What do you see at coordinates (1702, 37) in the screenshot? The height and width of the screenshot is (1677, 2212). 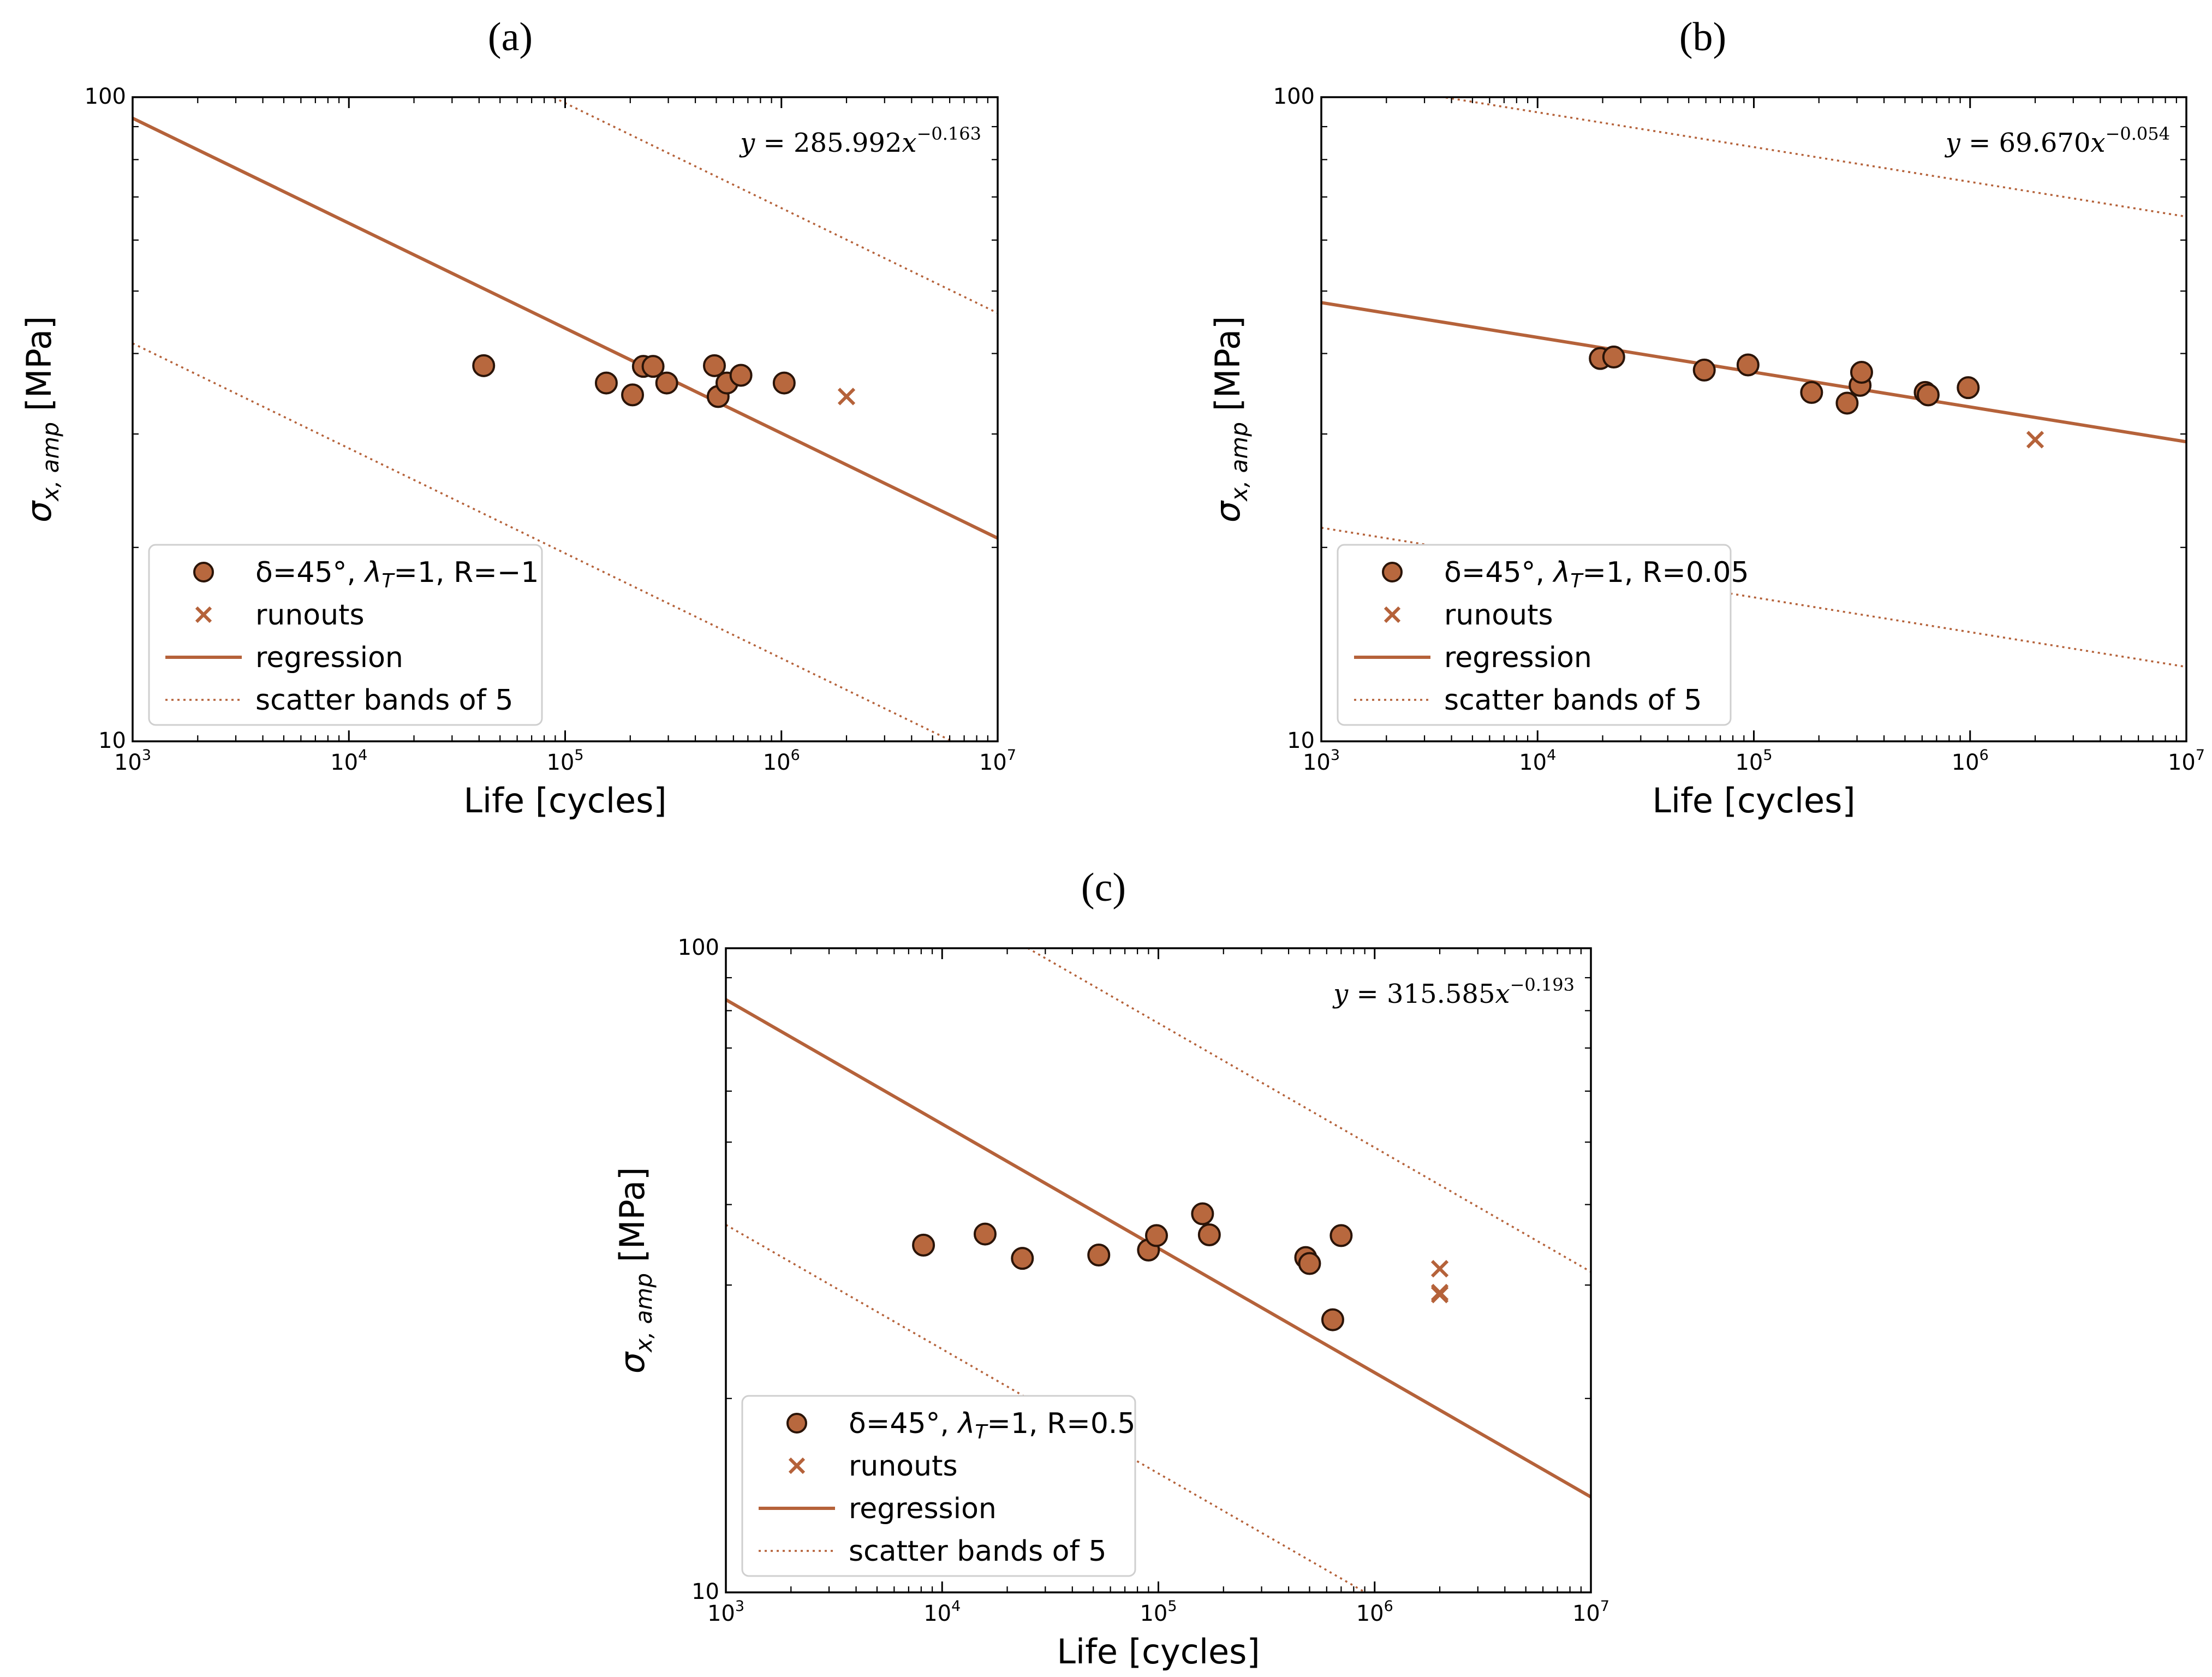 I see `panel-label: (b)` at bounding box center [1702, 37].